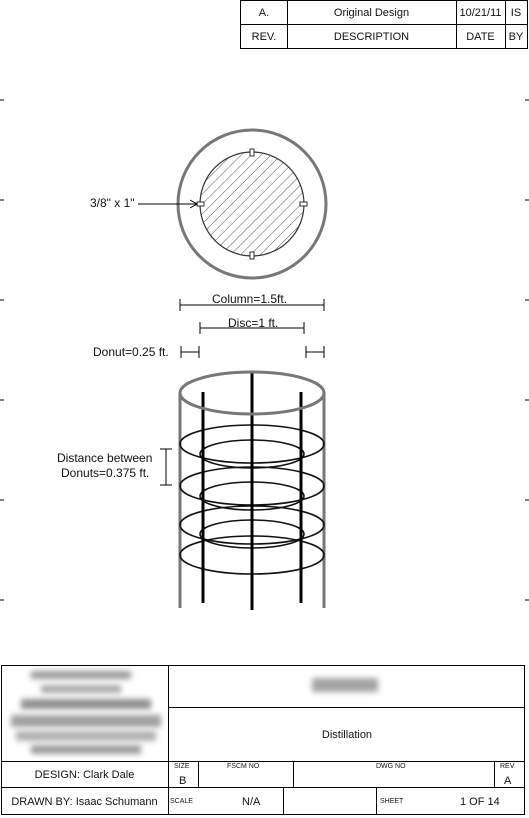 The image size is (529, 818). What do you see at coordinates (392, 801) in the screenshot?
I see `sheet-label: SHEET` at bounding box center [392, 801].